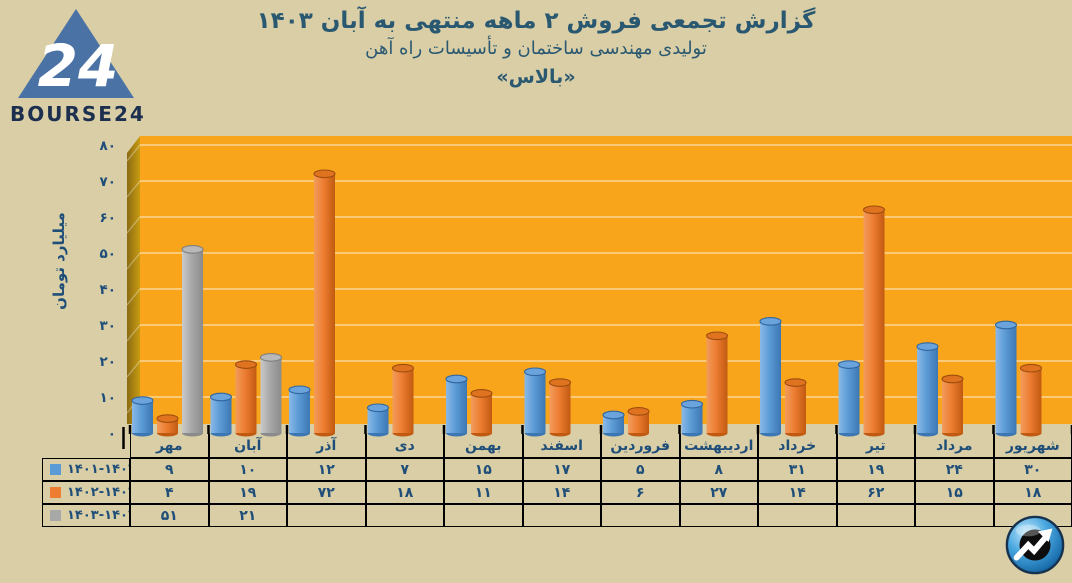 Image resolution: width=1072 pixels, height=583 pixels. What do you see at coordinates (561, 469) in the screenshot?
I see `value-cell: ۱۷` at bounding box center [561, 469].